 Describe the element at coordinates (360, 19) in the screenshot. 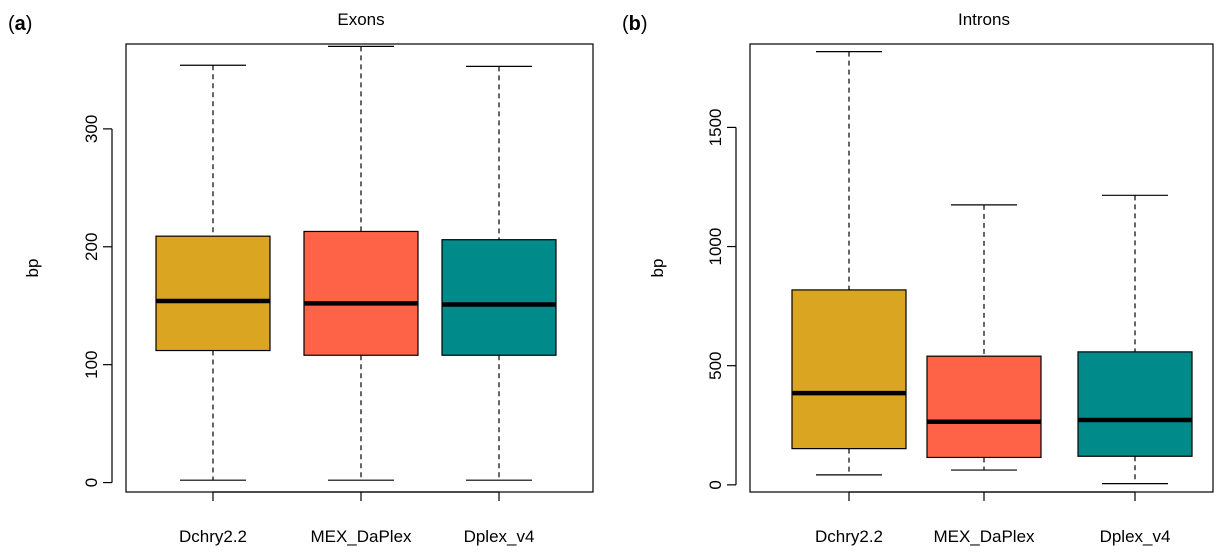

I see `chart-title: Exons` at that location.